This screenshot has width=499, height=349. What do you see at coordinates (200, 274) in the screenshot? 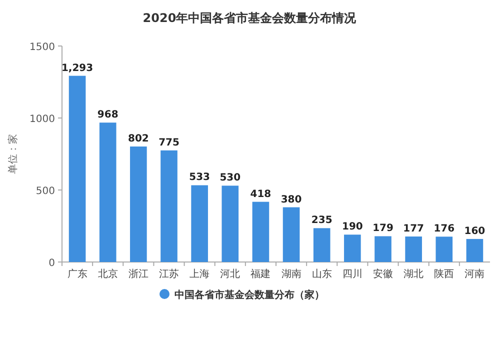
I see `x-tick-label: 上海` at bounding box center [200, 274].